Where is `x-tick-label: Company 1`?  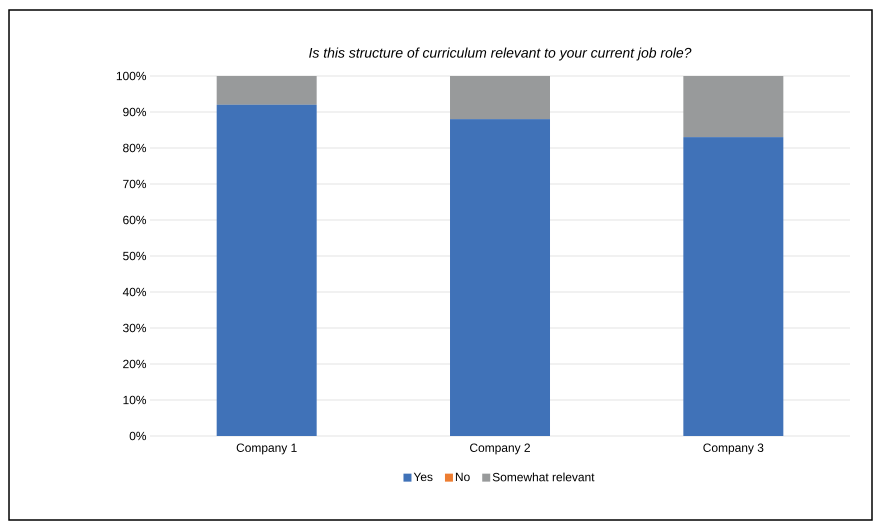 x-tick-label: Company 1 is located at coordinates (266, 449).